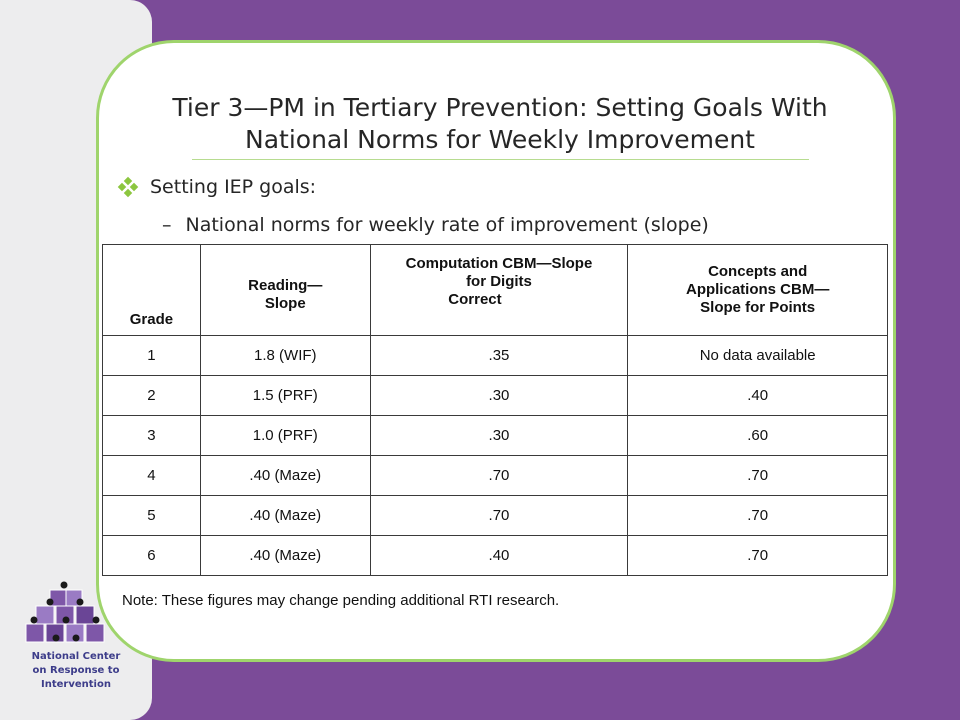 This screenshot has height=720, width=960. I want to click on cube-pyramid-logo-icon, so click(65, 612).